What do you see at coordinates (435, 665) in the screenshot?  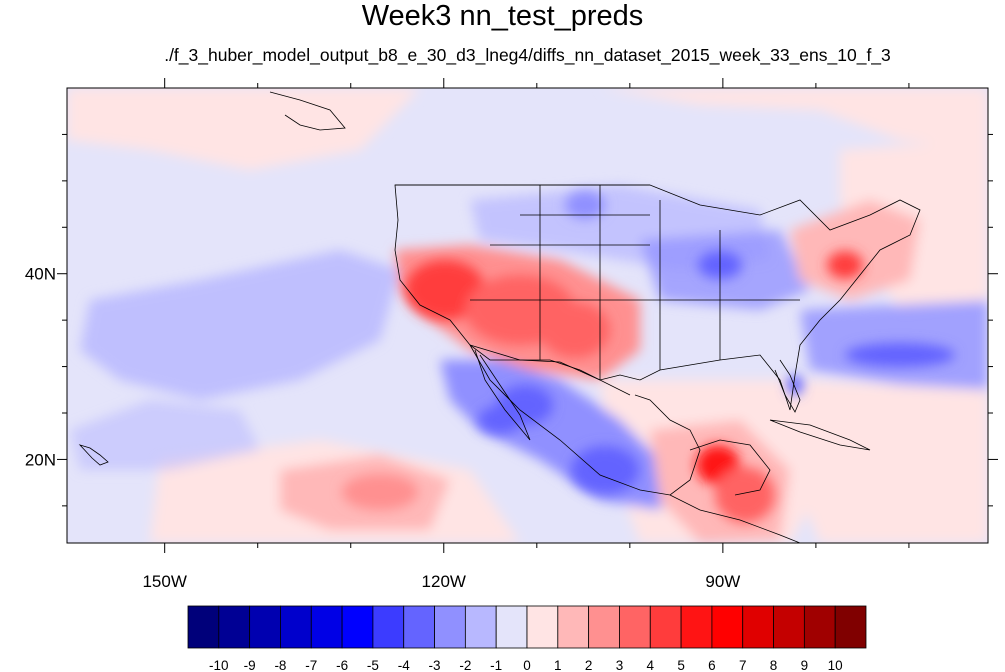 I see `colorbar-label: -3` at bounding box center [435, 665].